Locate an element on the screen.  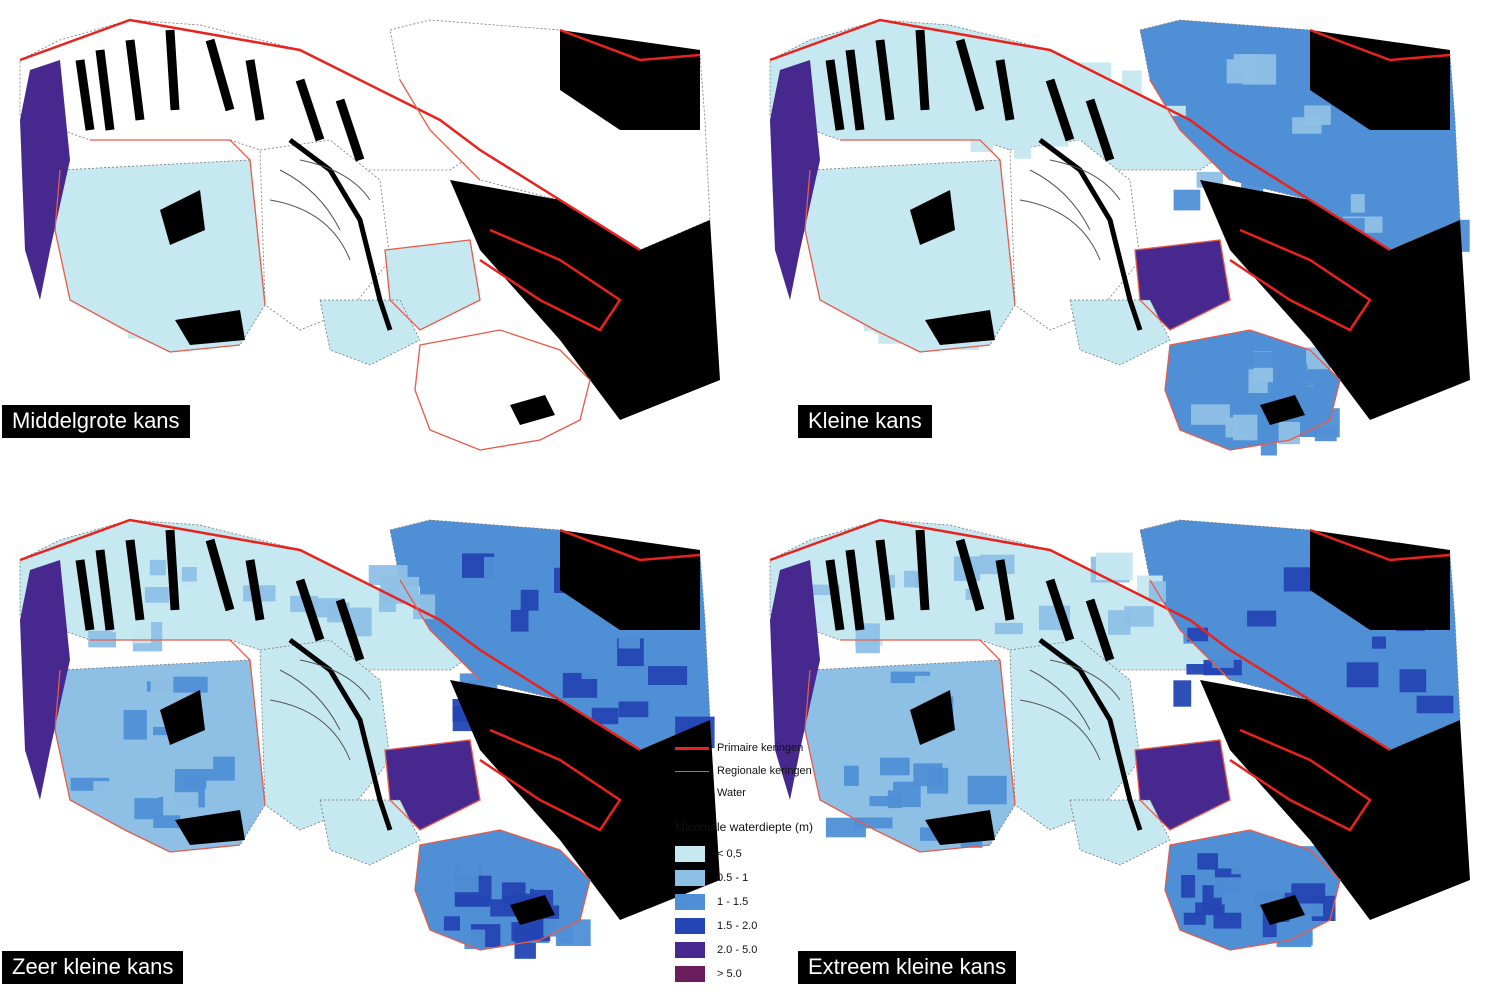
legend-item-depth-class: 2.0 - 5.0 is located at coordinates (716, 950).